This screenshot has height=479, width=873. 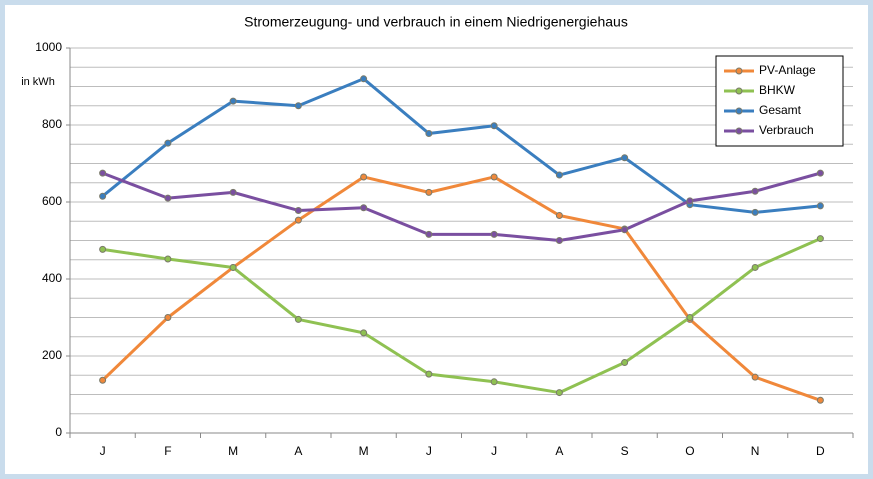 What do you see at coordinates (52, 201) in the screenshot?
I see `y-tick-label: 600` at bounding box center [52, 201].